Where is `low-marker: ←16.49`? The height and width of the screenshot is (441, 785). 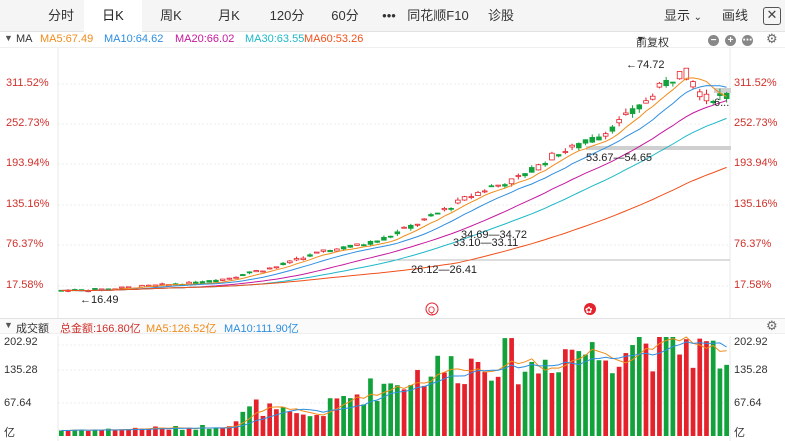
low-marker: ←16.49 is located at coordinates (99, 300).